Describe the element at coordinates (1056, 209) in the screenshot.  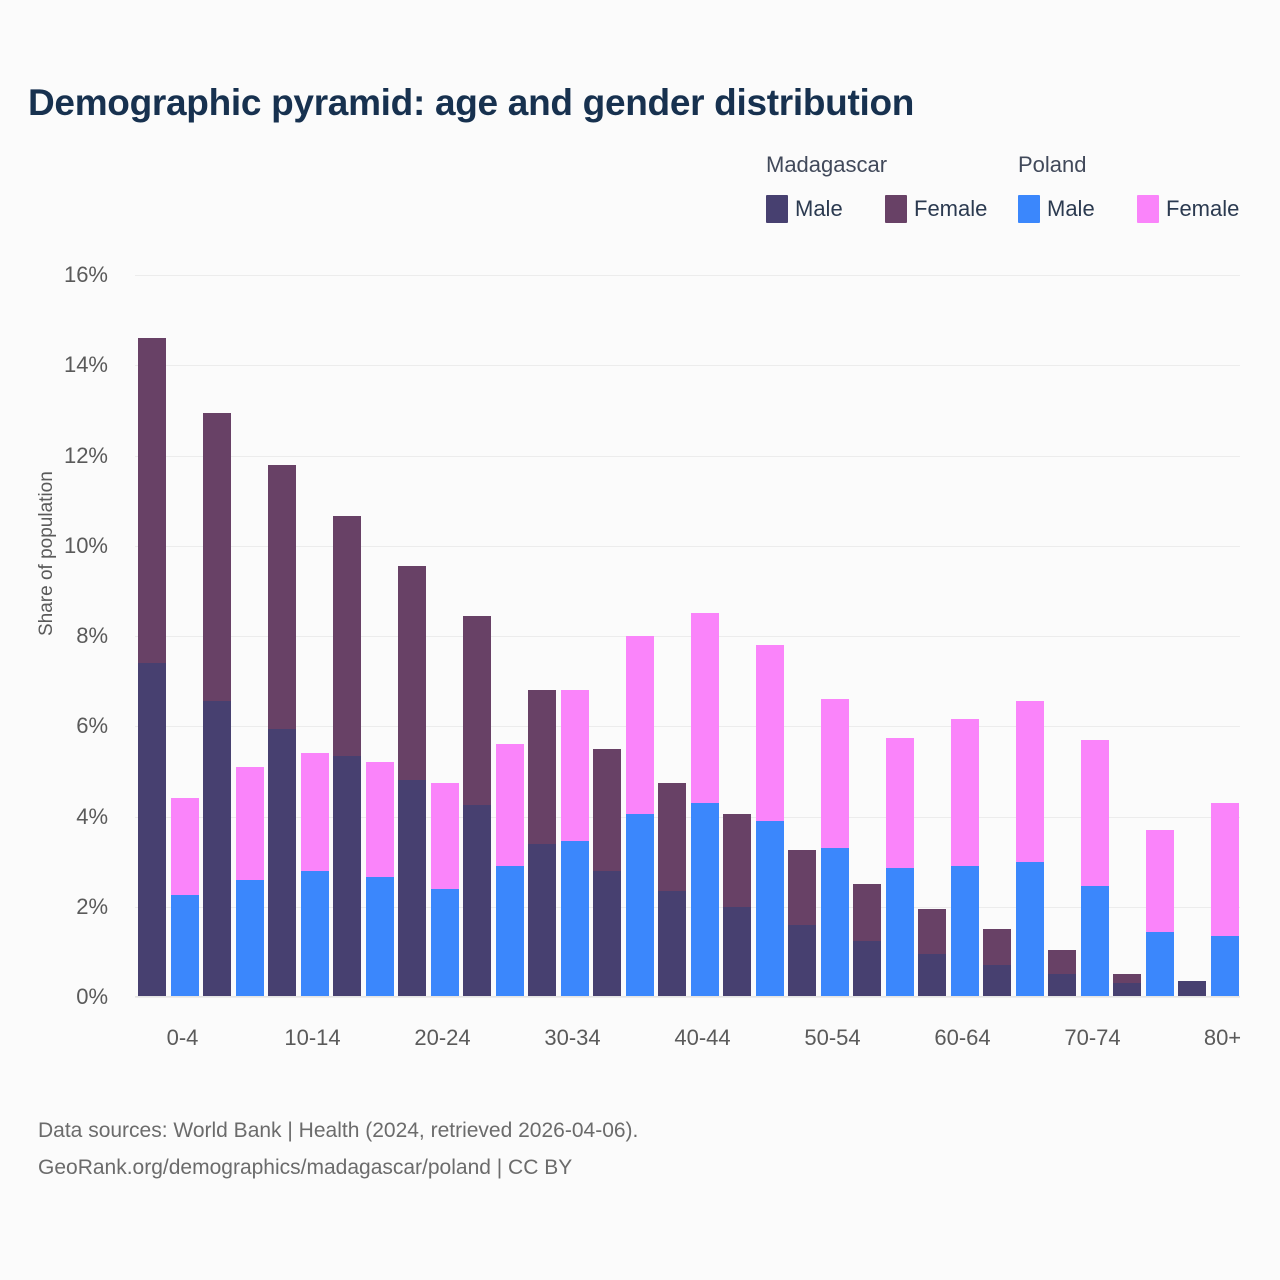
I see `legend-item-poland-male: Male` at that location.